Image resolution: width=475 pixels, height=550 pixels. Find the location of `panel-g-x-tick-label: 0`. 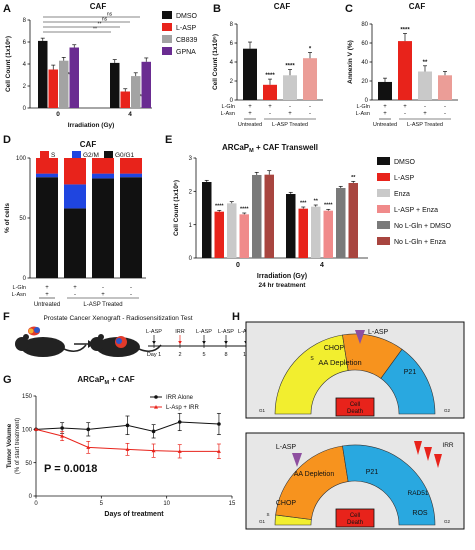

panel-g-x-tick-label: 0 is located at coordinates (36, 504).